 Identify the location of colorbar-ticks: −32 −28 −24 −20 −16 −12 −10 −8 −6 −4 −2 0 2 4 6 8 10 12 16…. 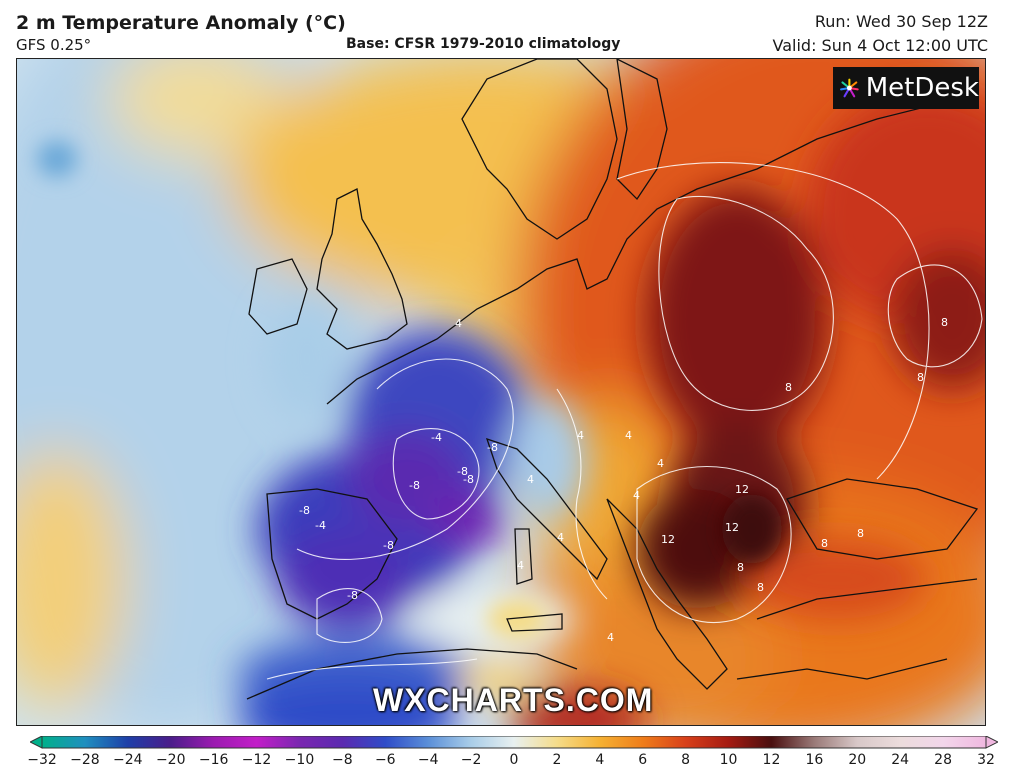
(512, 764).